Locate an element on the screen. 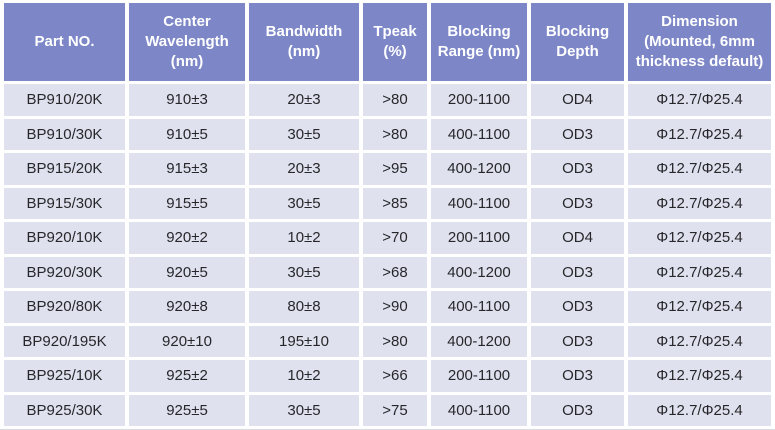  column-header-center-wavelength-nm: Center Wavelength (nm) is located at coordinates (187, 42).